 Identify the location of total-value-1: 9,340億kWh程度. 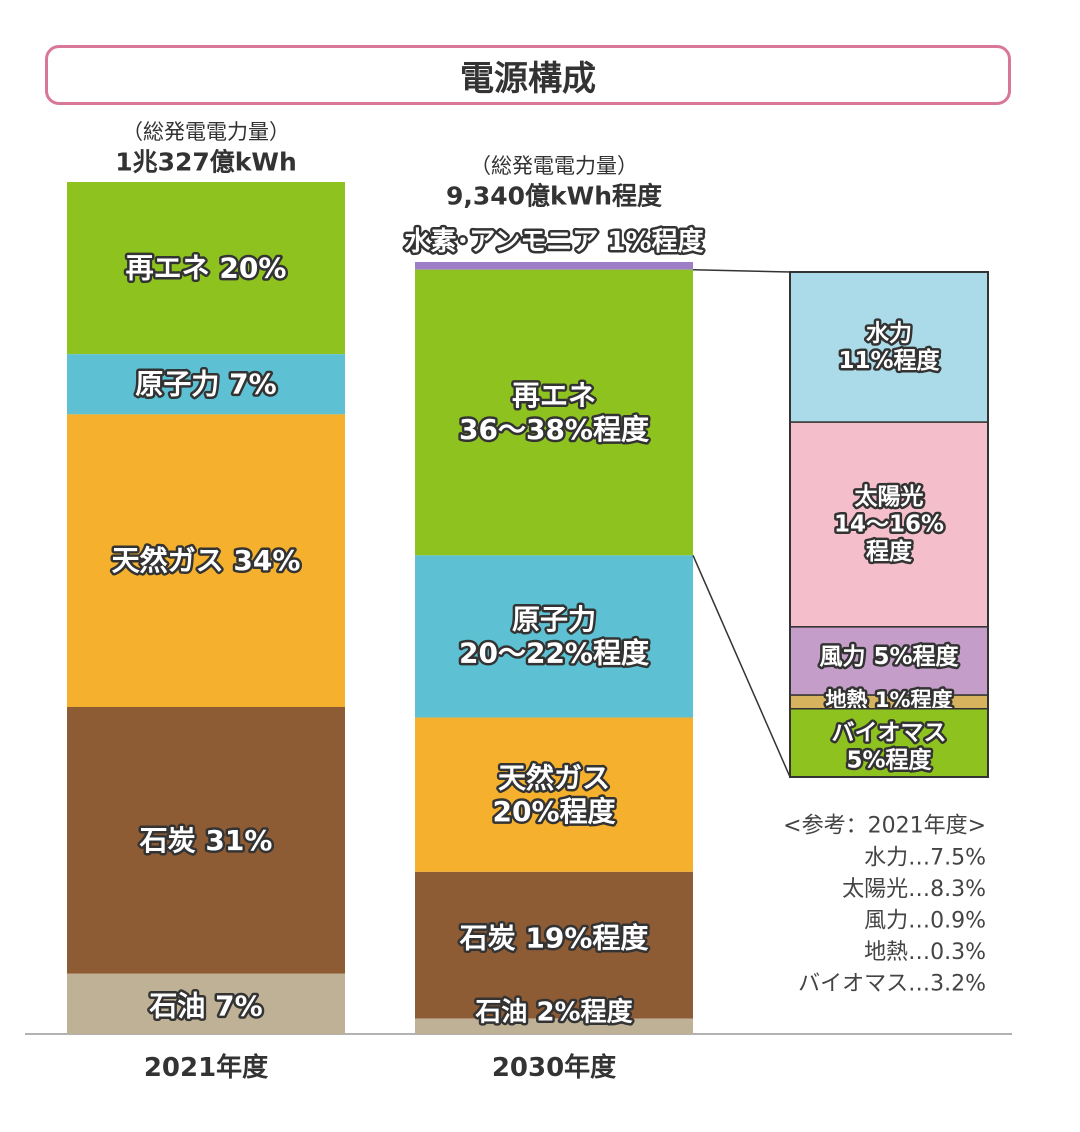
(554, 196).